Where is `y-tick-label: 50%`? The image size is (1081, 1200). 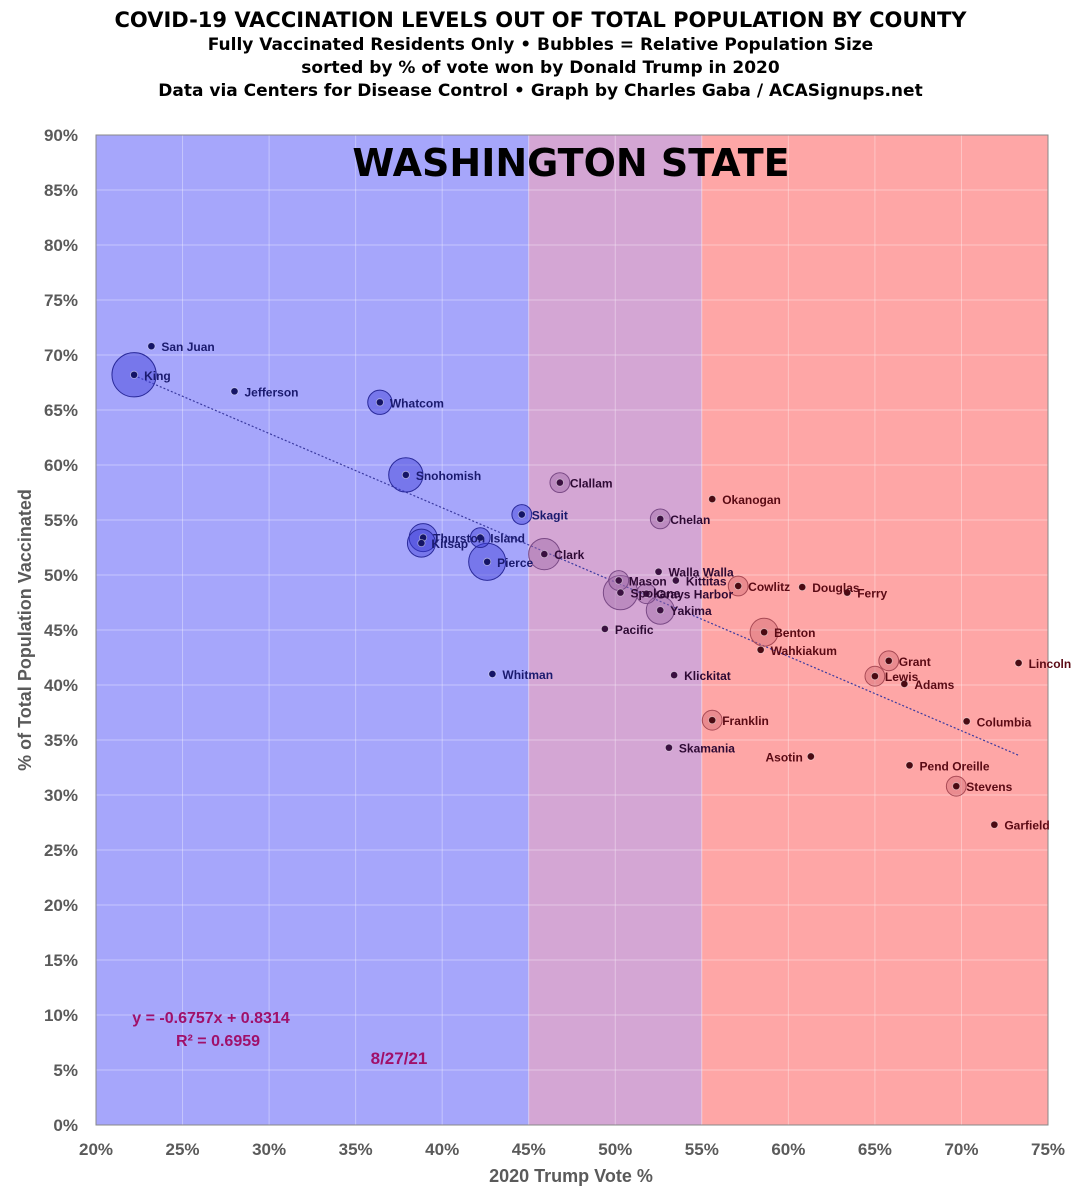
y-tick-label: 50% is located at coordinates (61, 575).